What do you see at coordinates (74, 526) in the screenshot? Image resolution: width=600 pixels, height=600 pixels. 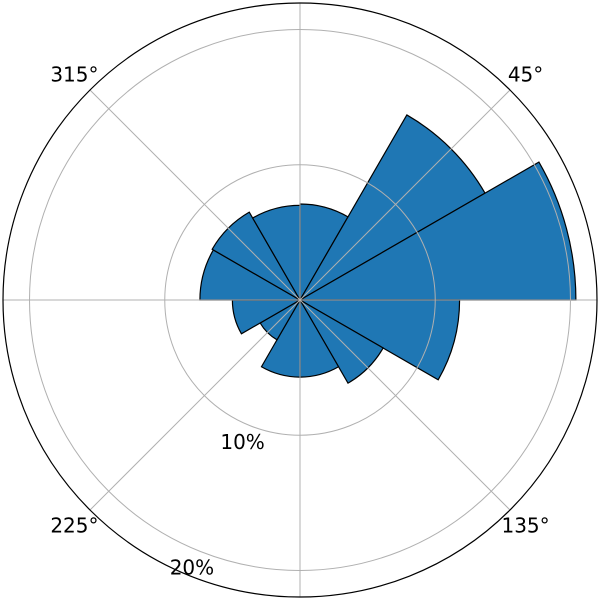 I see `theta-tick-label-5: 225°` at bounding box center [74, 526].